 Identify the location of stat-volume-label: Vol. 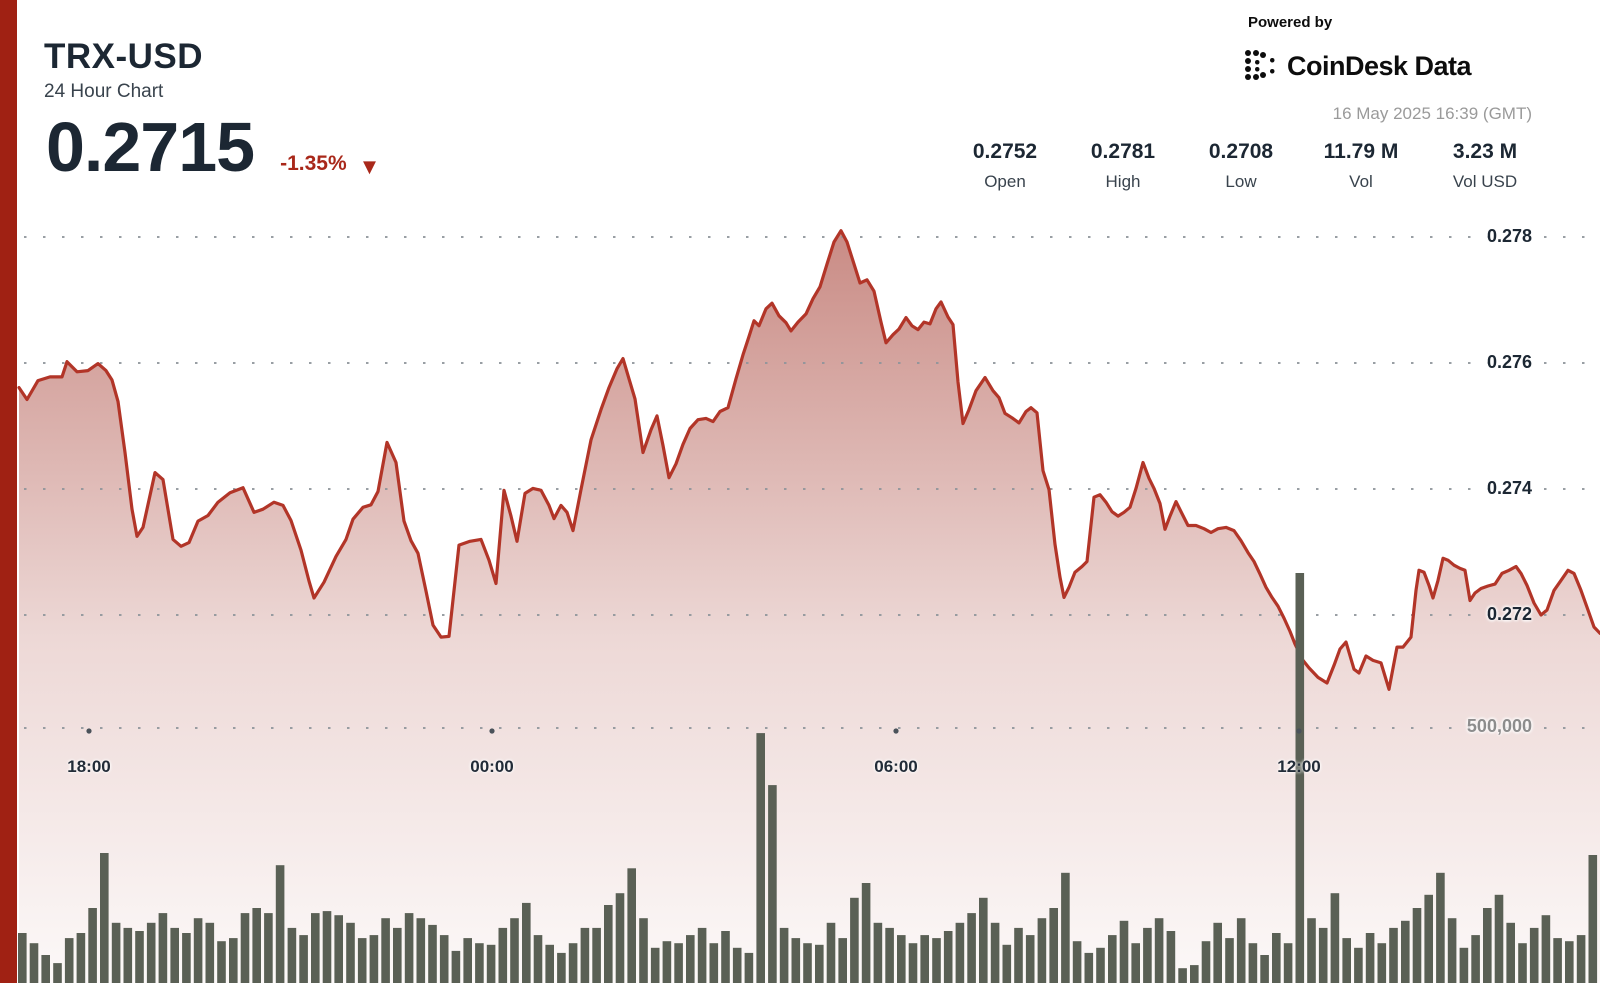
(1361, 181).